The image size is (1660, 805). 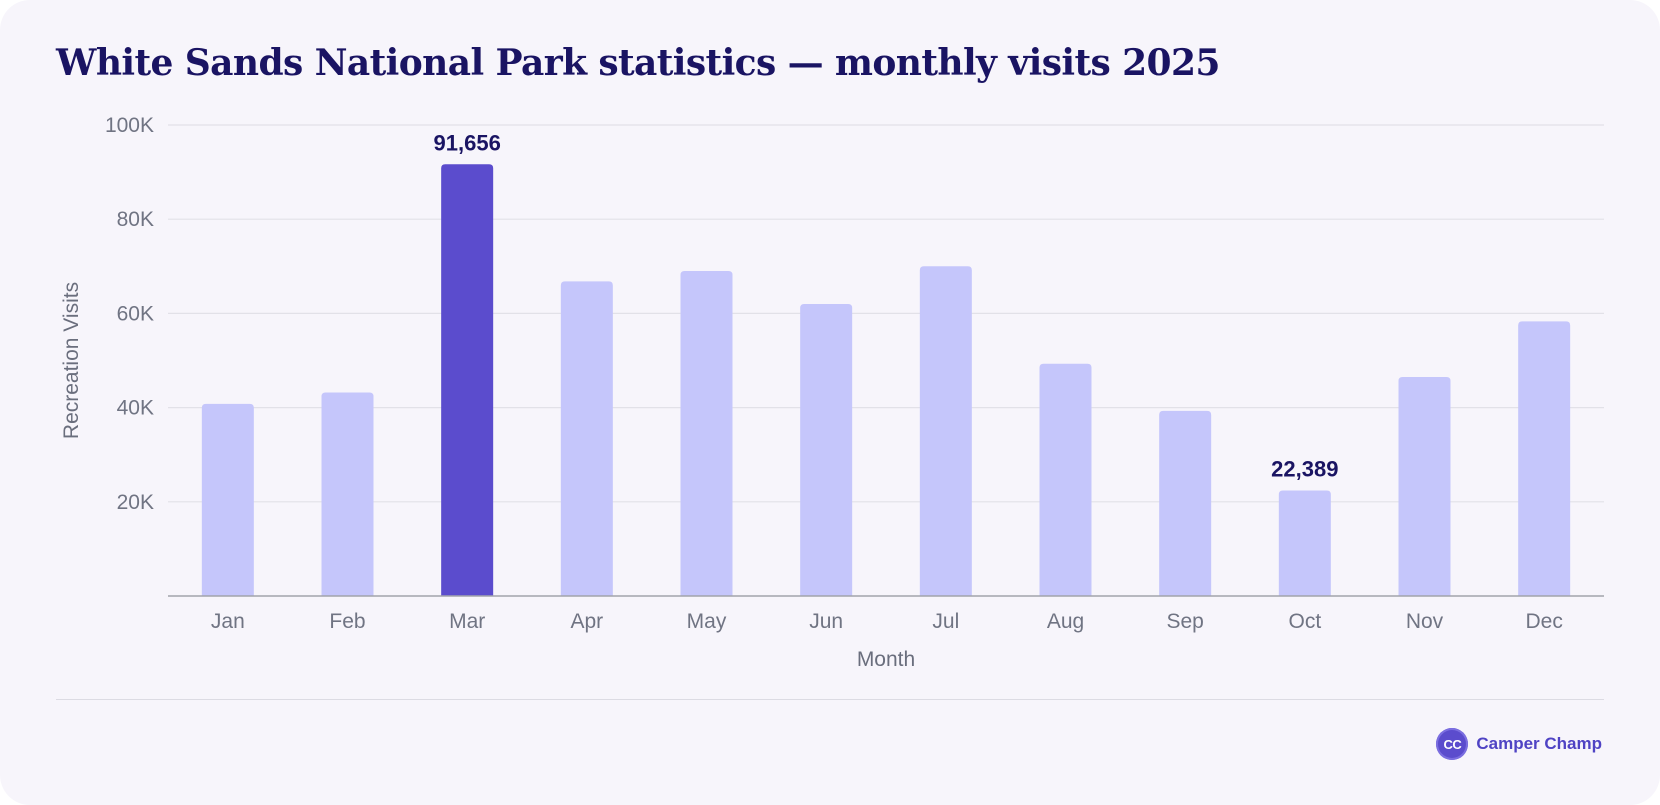 I want to click on bar-dec, so click(x=1544, y=458).